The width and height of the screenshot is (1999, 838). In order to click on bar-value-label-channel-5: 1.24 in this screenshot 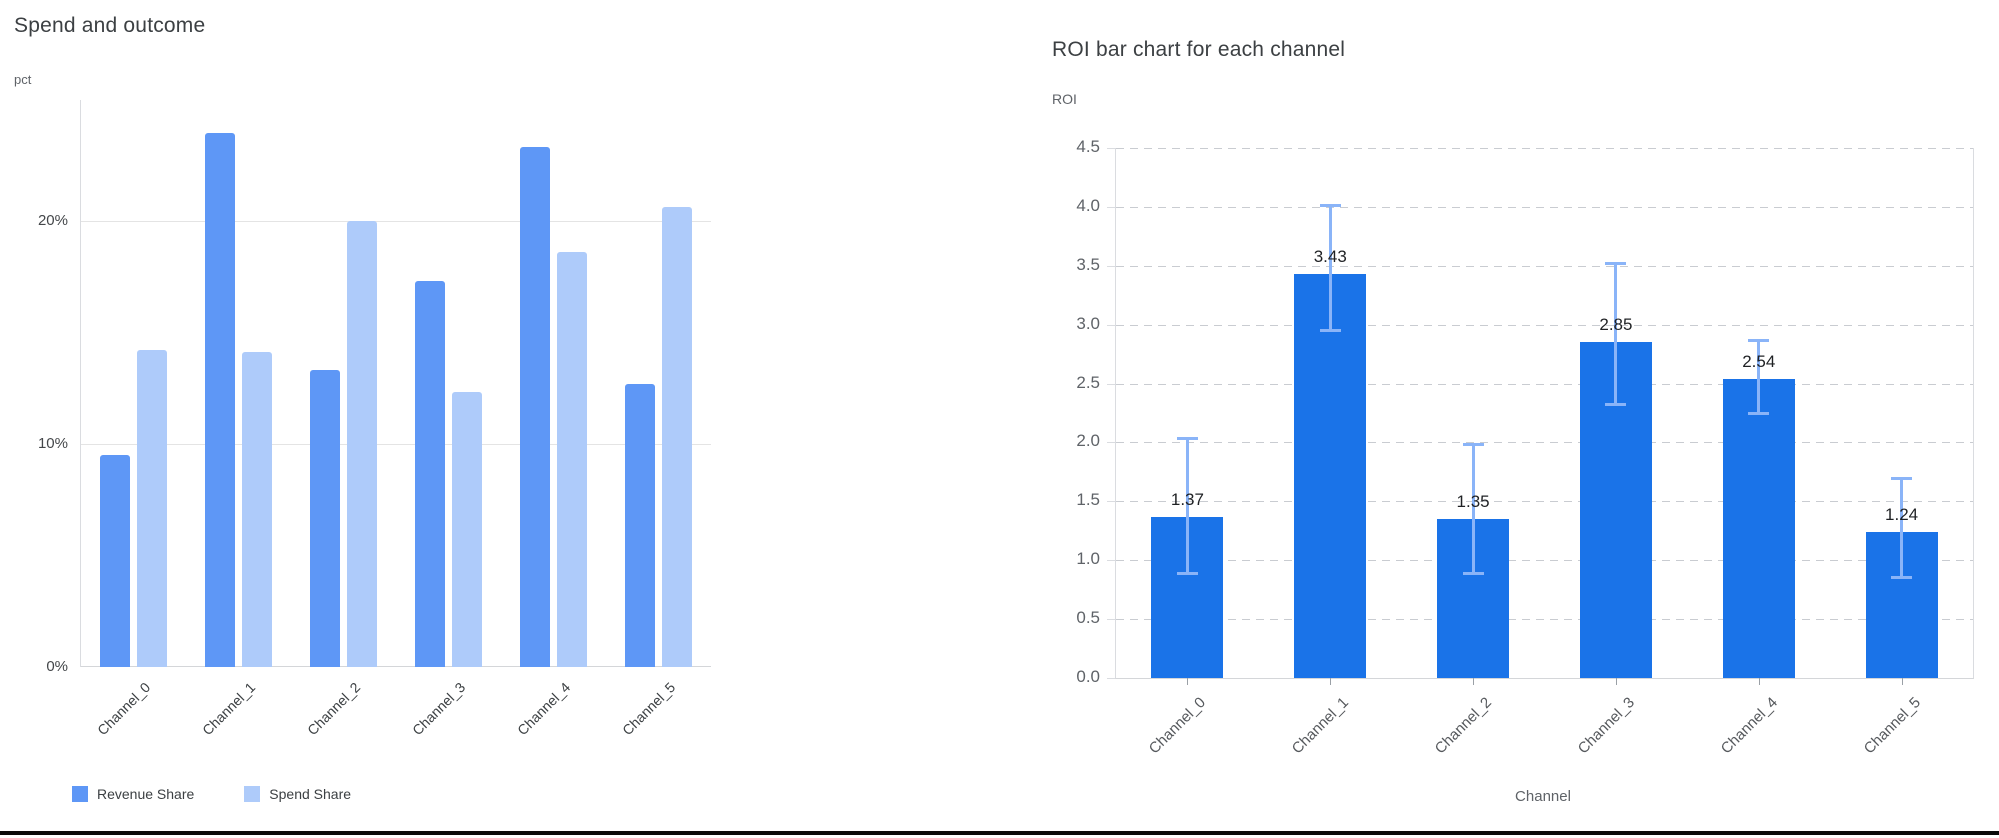, I will do `click(1902, 514)`.